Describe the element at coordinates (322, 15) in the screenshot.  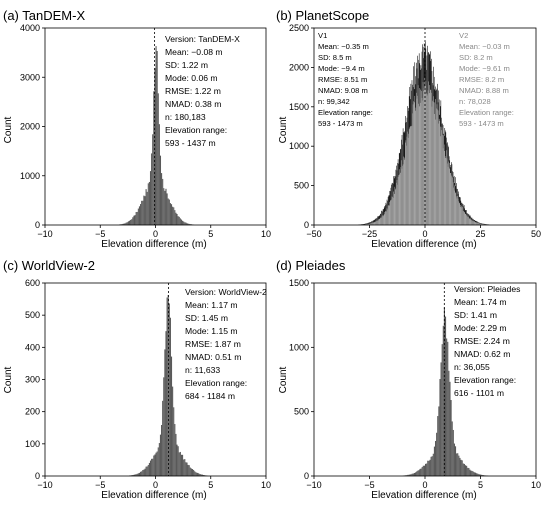
I see `panel-title: (b) PlanetScope` at that location.